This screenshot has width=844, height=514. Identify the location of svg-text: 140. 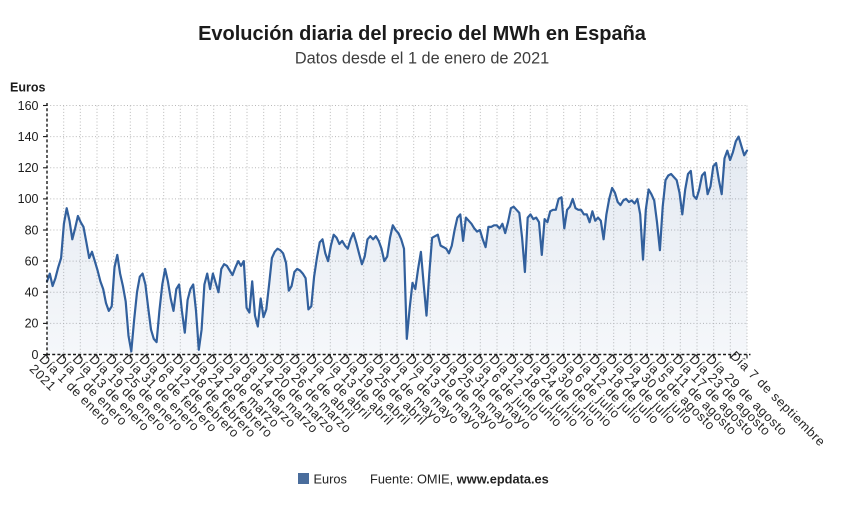
(28, 137).